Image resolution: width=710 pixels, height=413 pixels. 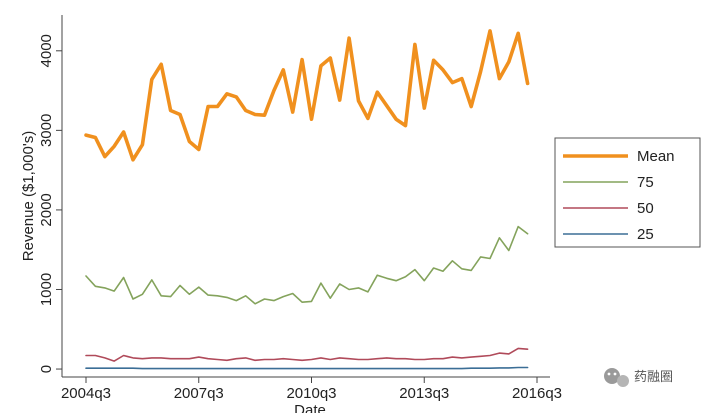 What do you see at coordinates (46, 369) in the screenshot?
I see `y-tick-label-0: 0` at bounding box center [46, 369].